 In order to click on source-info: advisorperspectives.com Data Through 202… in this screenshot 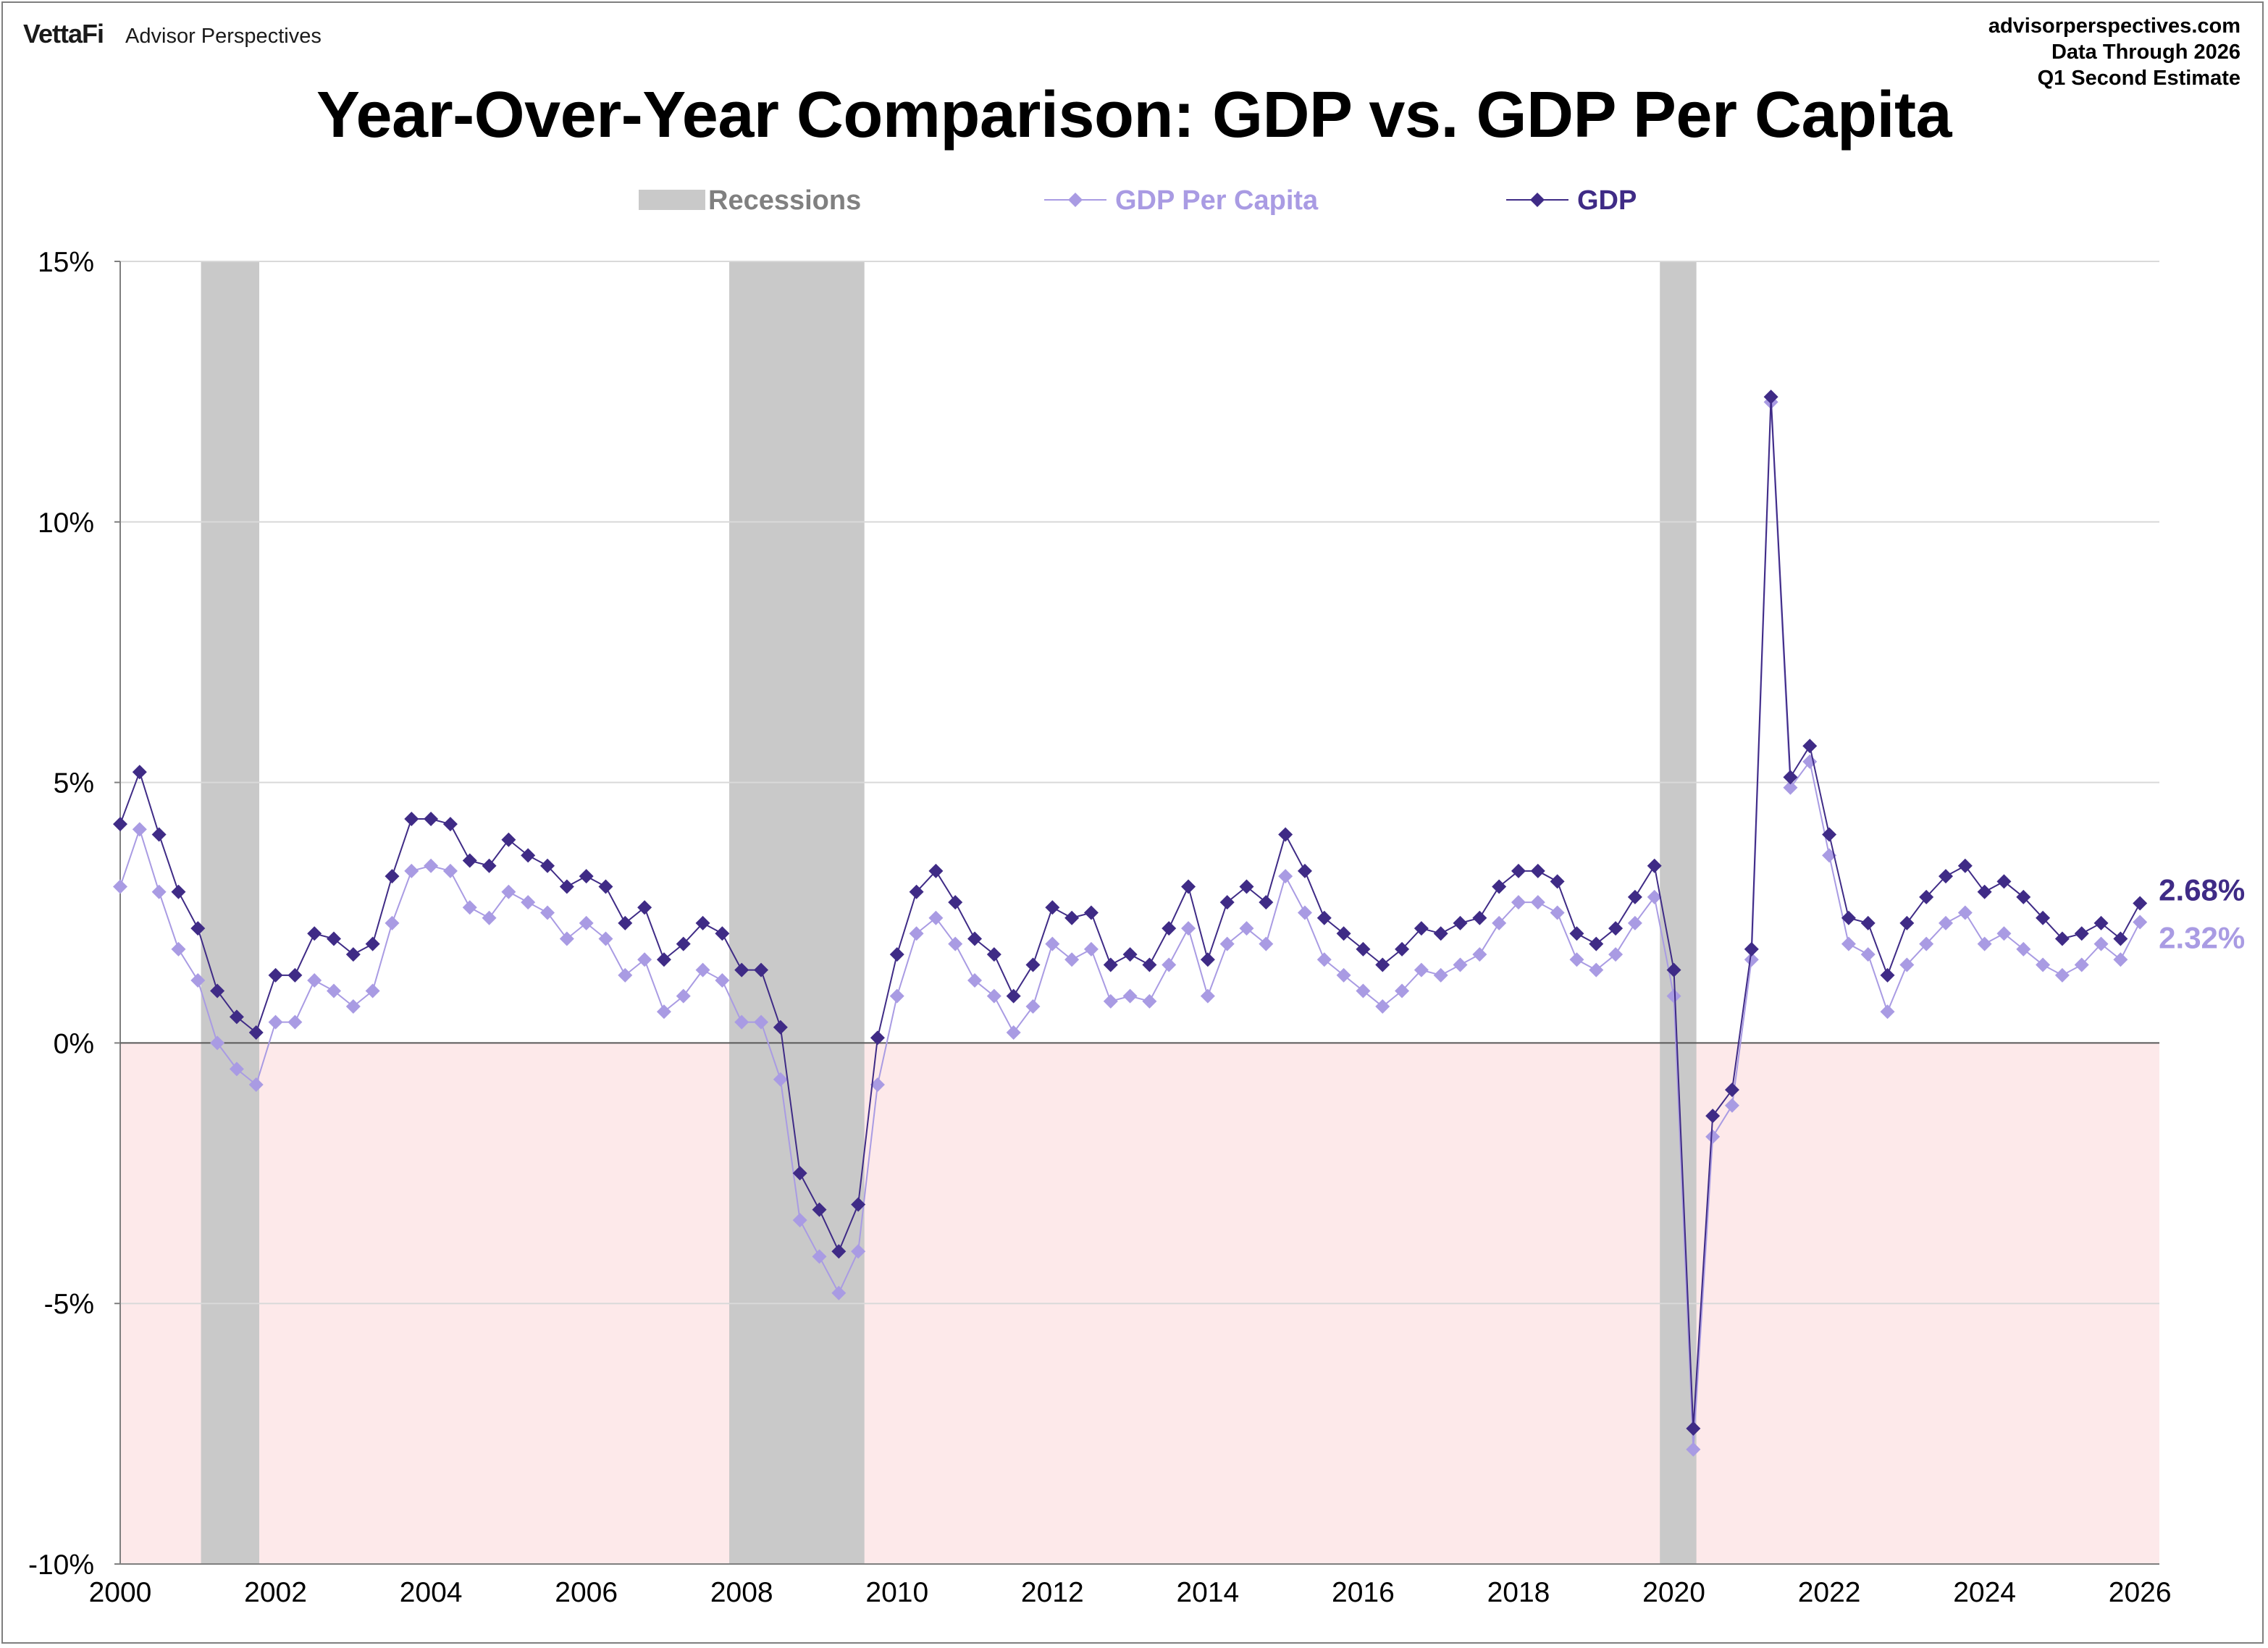, I will do `click(2114, 52)`.